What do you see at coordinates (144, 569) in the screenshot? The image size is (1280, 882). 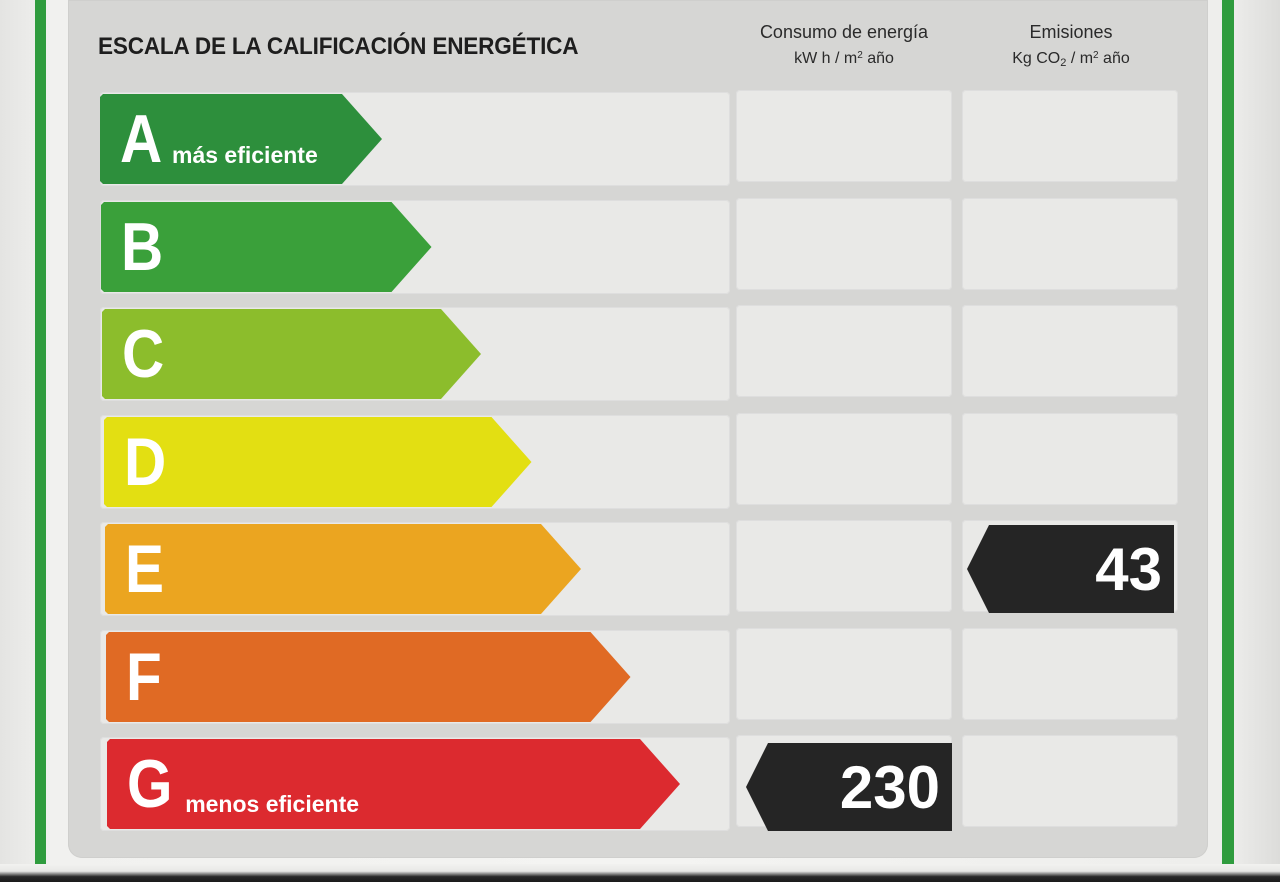 I see `band-letter-e: E` at bounding box center [144, 569].